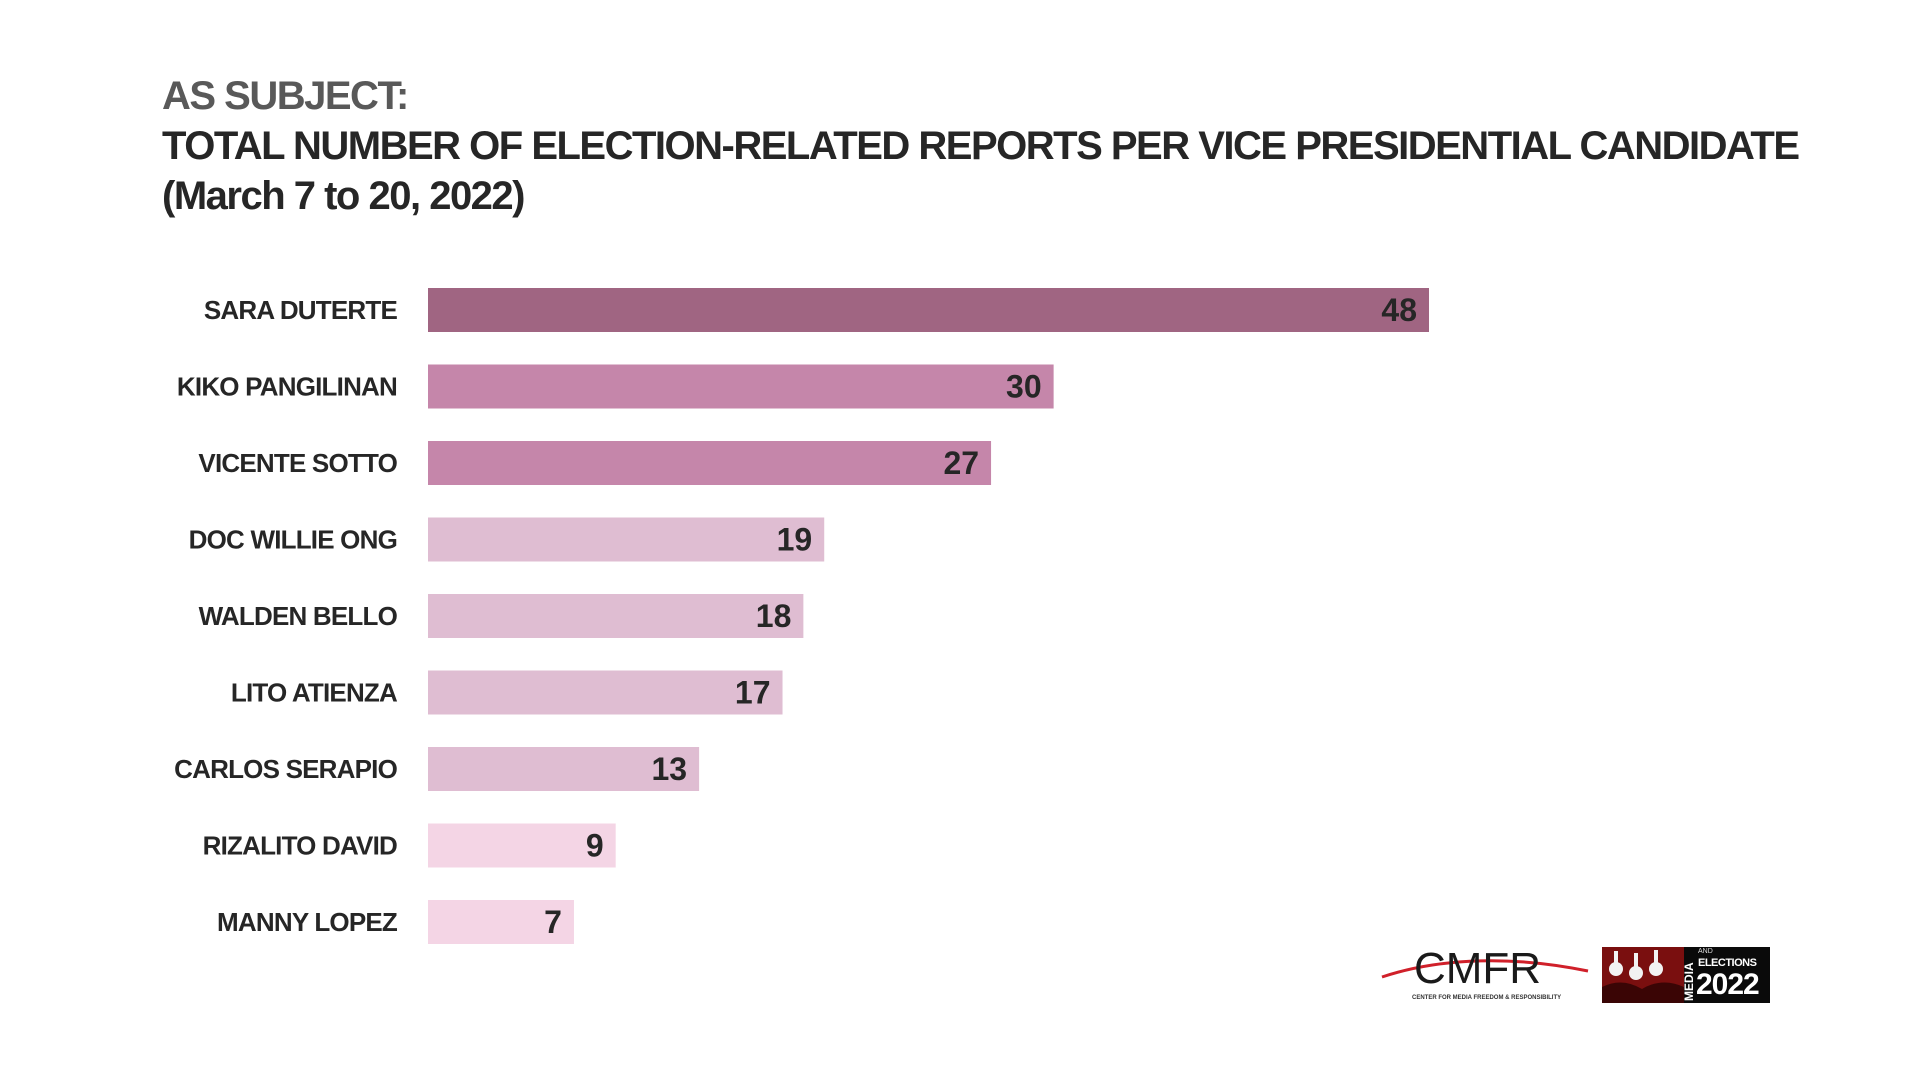  I want to click on media-wordmark: MEDIA, so click(1689, 981).